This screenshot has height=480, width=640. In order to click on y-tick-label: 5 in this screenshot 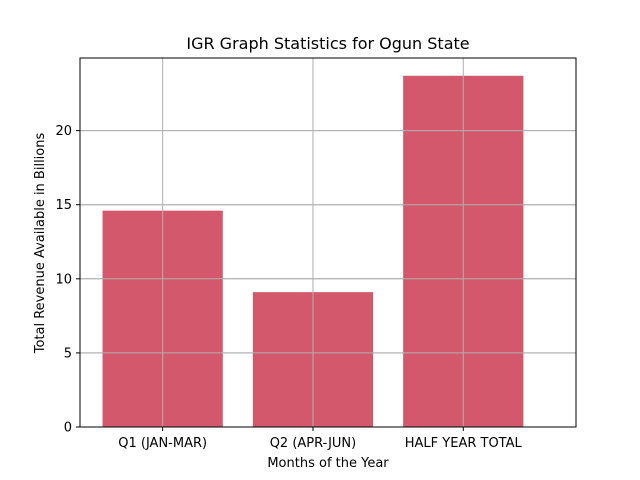, I will do `click(68, 353)`.